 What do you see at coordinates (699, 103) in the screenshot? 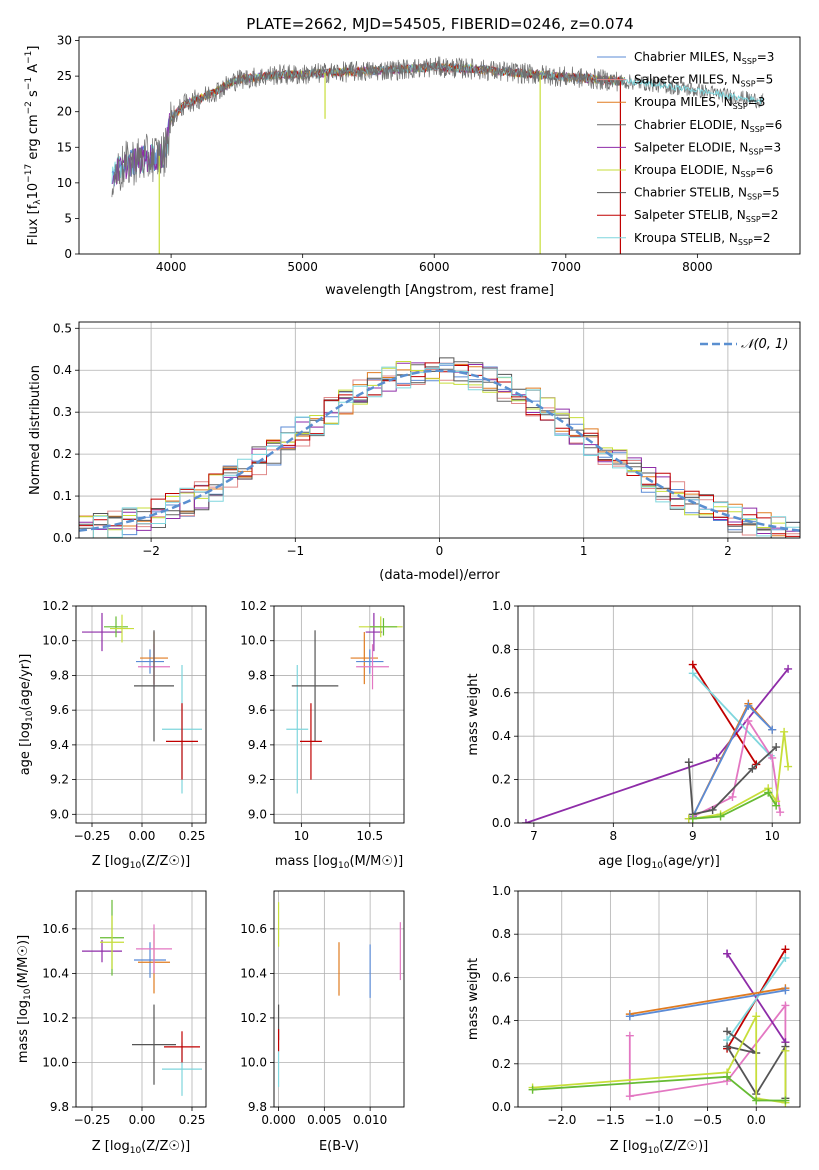
I see `legend-label: Kroupa MILES, NSSP=3` at bounding box center [699, 103].